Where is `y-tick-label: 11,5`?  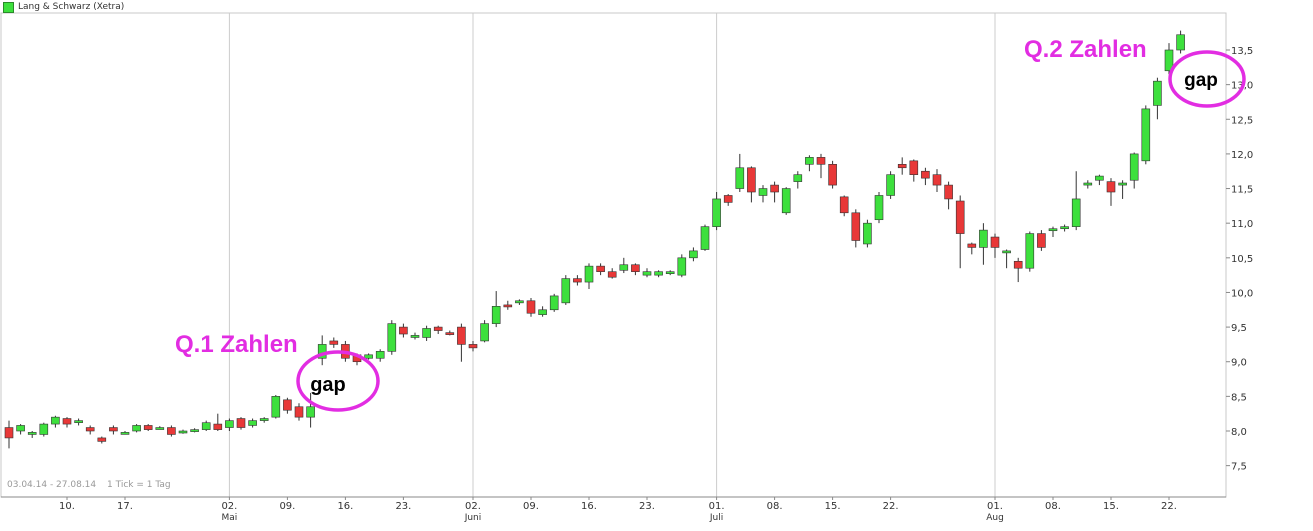 y-tick-label: 11,5 is located at coordinates (1242, 190).